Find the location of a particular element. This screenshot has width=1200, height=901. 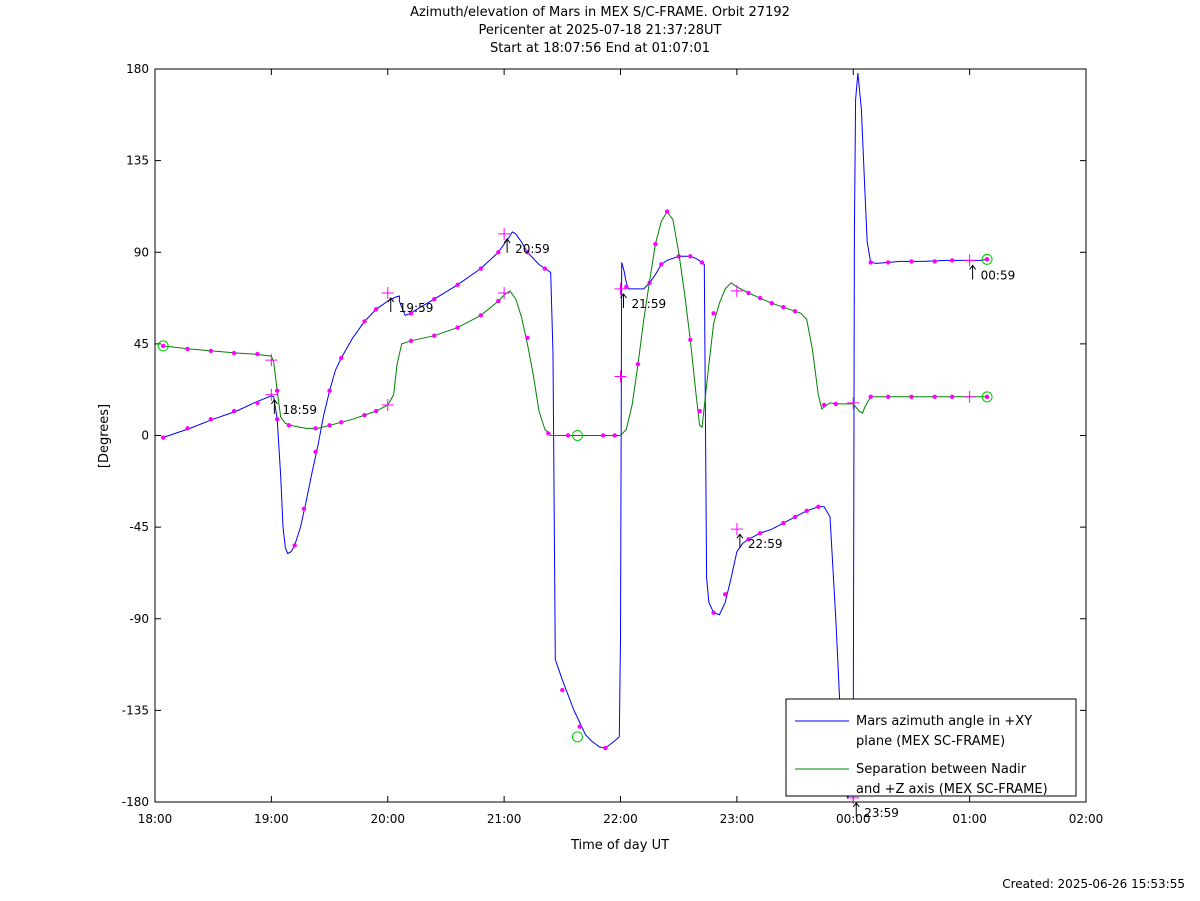

x-tick-label: 01:00 is located at coordinates (969, 819).